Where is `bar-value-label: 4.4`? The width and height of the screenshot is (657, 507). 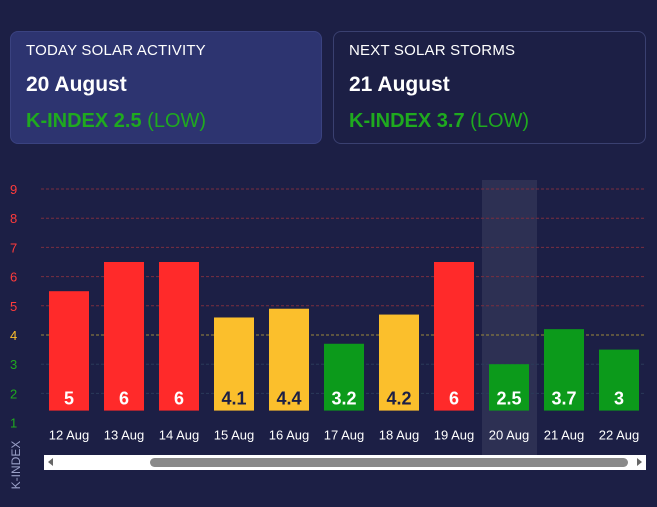
bar-value-label: 4.4 is located at coordinates (288, 399).